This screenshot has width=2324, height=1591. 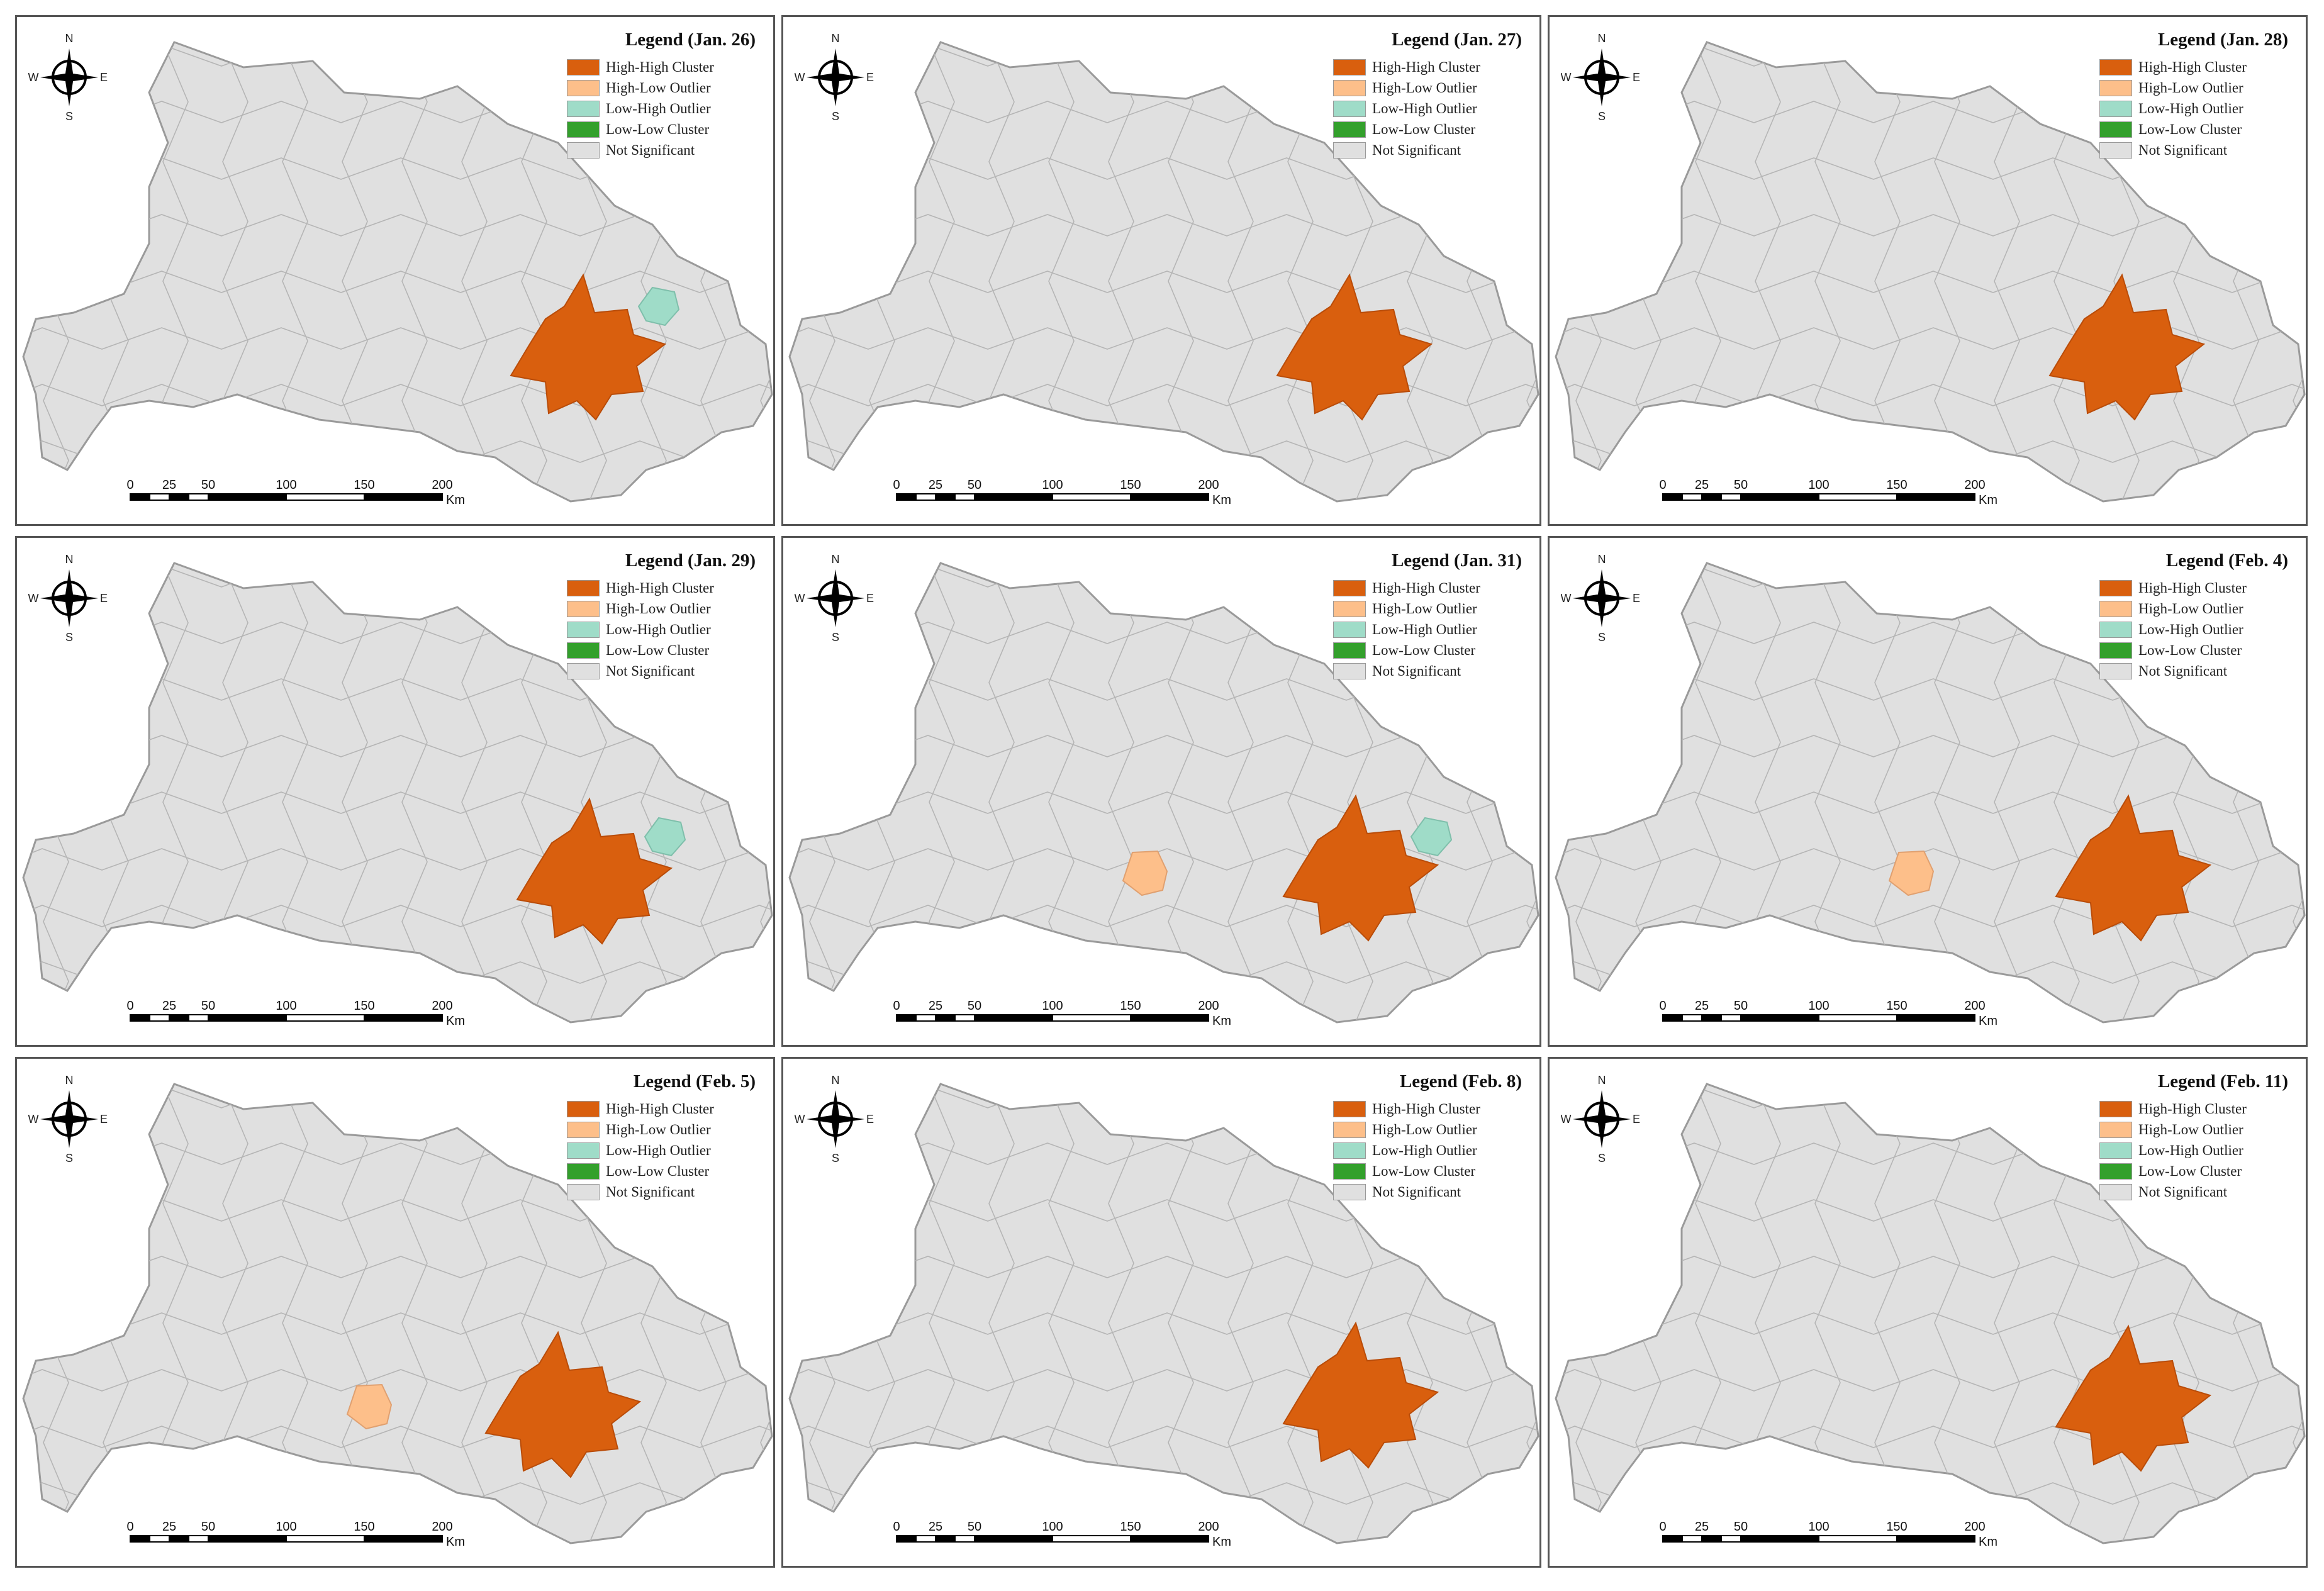 I want to click on high-low-outlier-region, so click(x=1145, y=873).